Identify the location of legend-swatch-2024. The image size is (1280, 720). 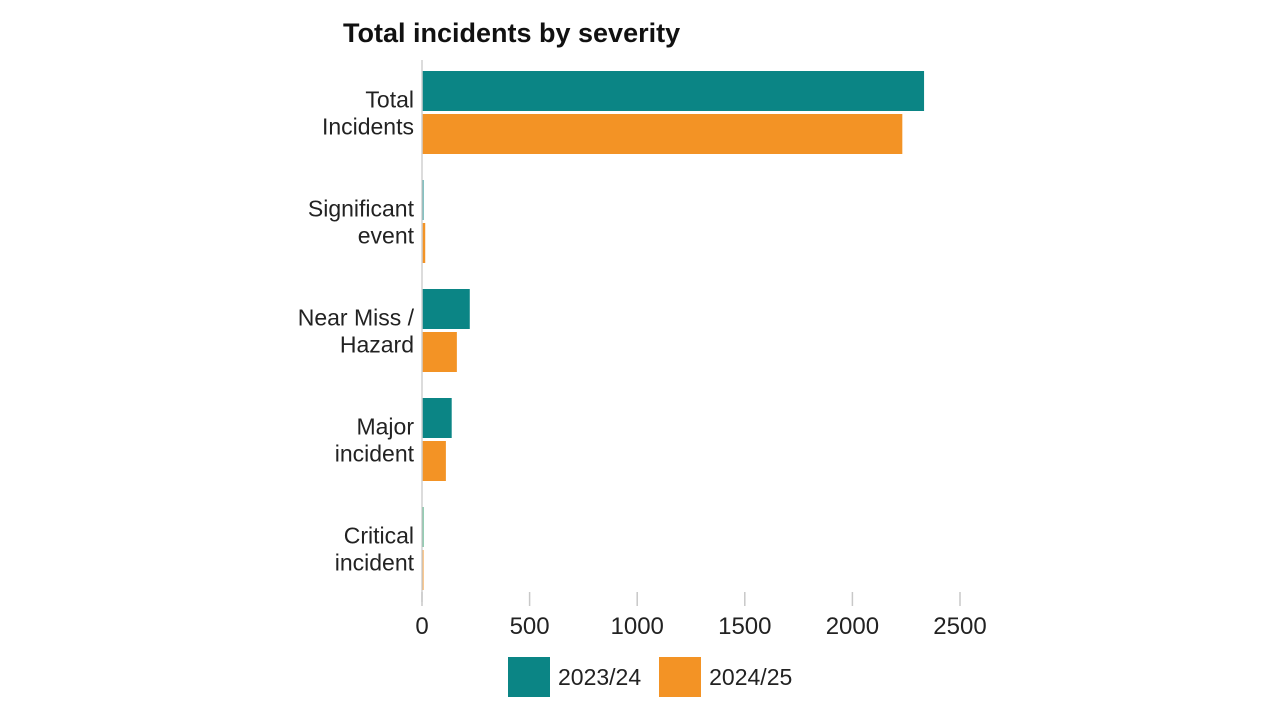
(680, 677).